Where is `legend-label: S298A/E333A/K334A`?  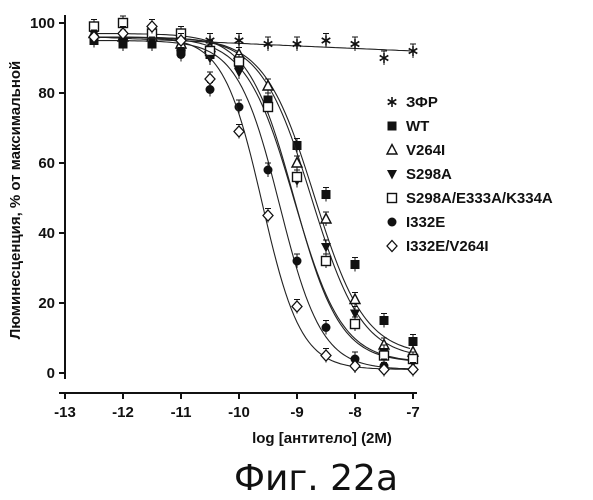
legend-label: S298A/E333A/K334A is located at coordinates (479, 198).